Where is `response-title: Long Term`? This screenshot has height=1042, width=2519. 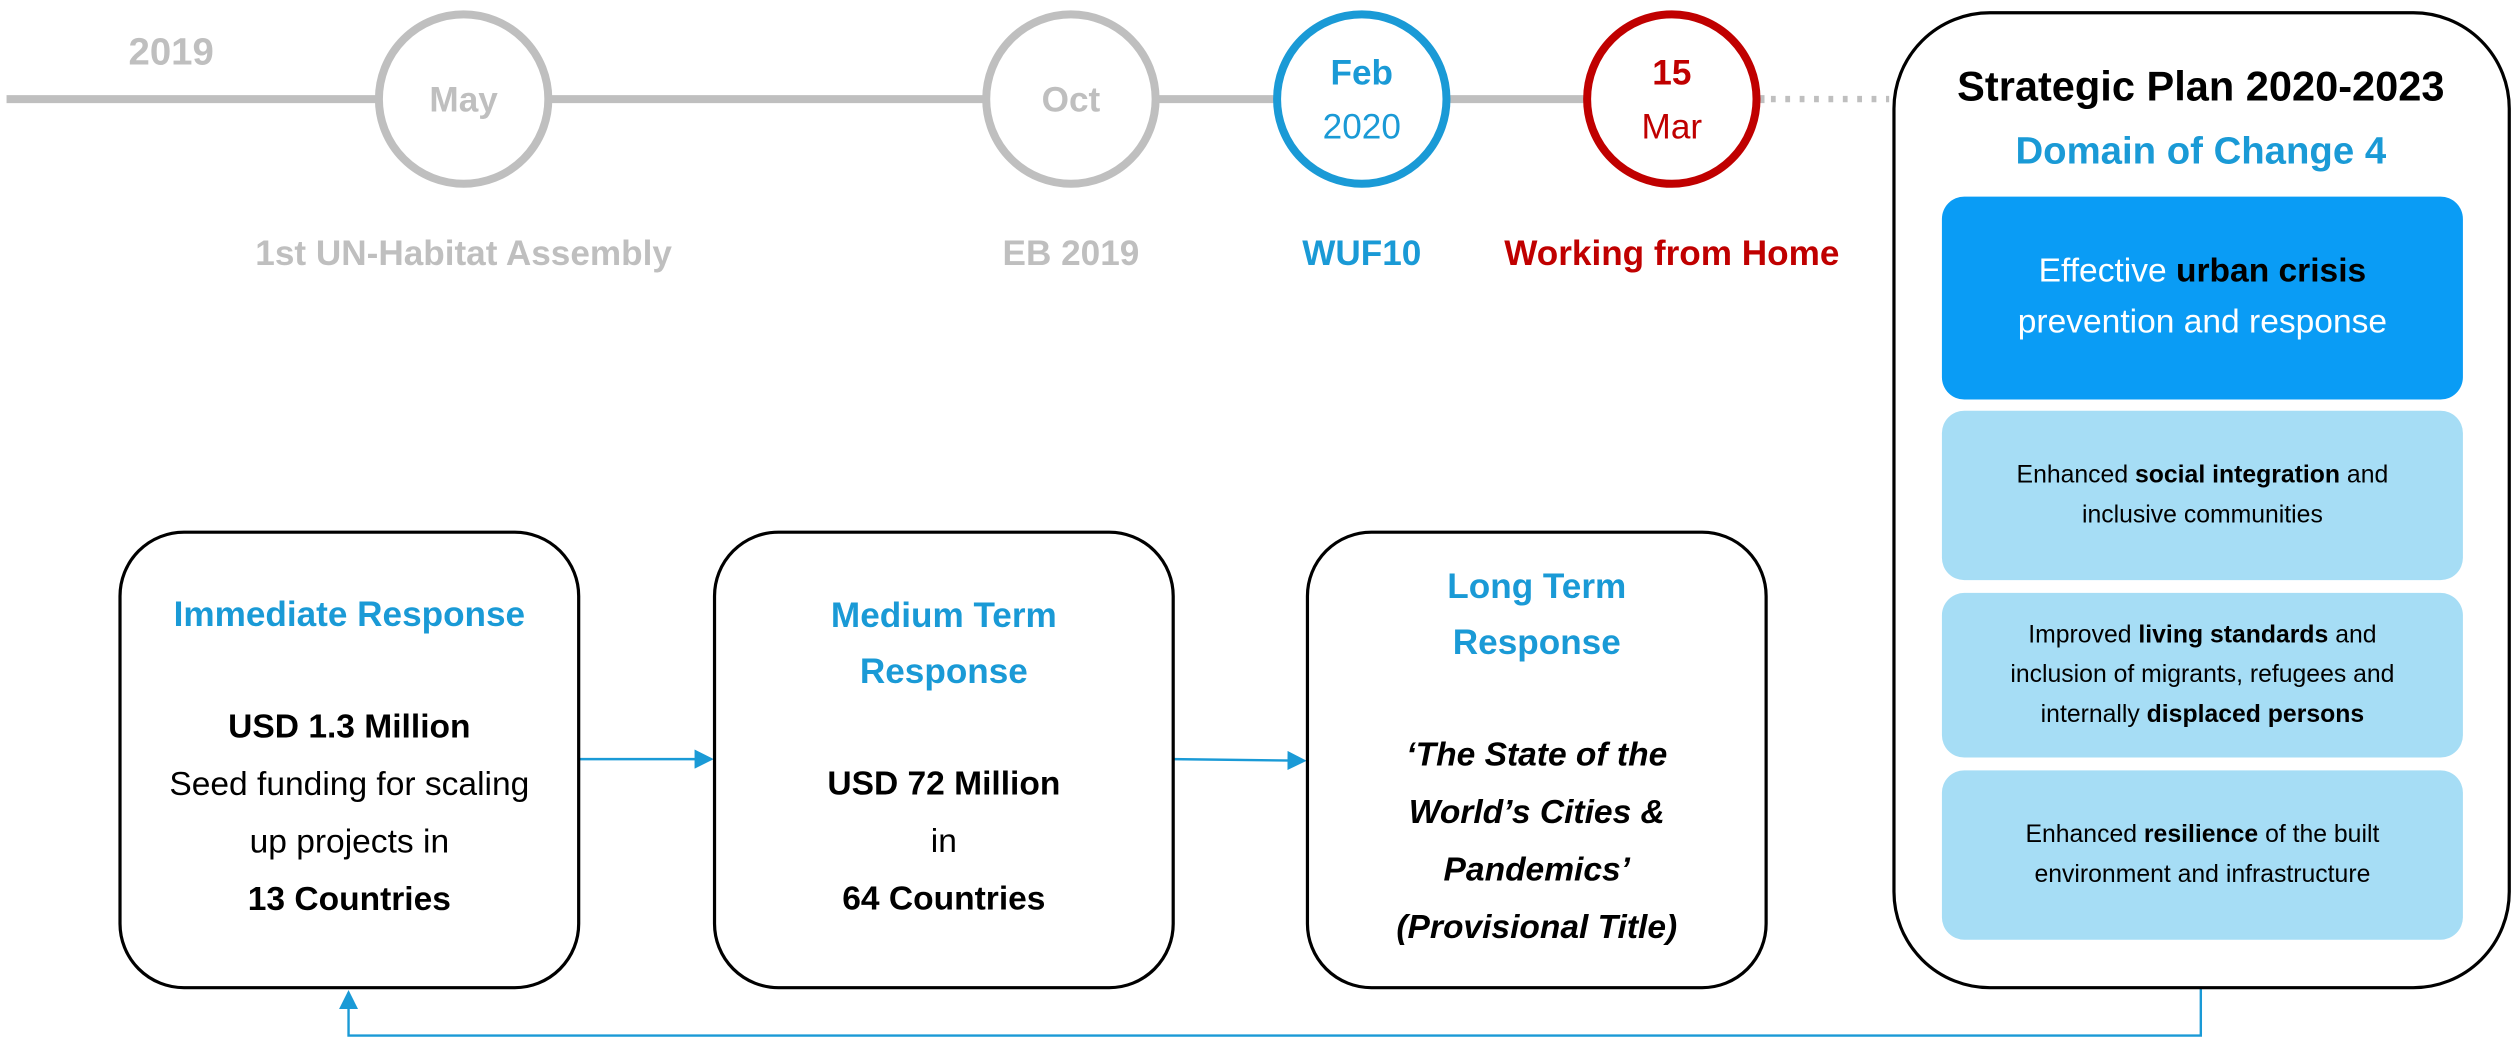
response-title: Long Term is located at coordinates (1536, 586).